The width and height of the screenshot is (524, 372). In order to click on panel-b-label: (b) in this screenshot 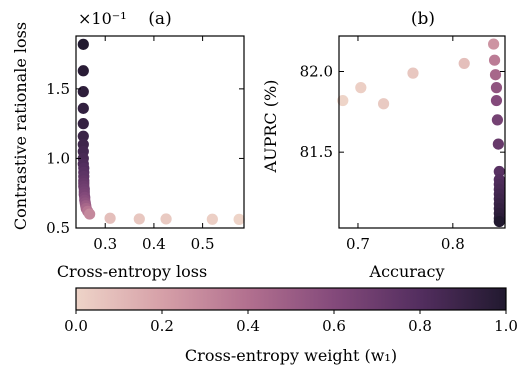, I will do `click(423, 19)`.